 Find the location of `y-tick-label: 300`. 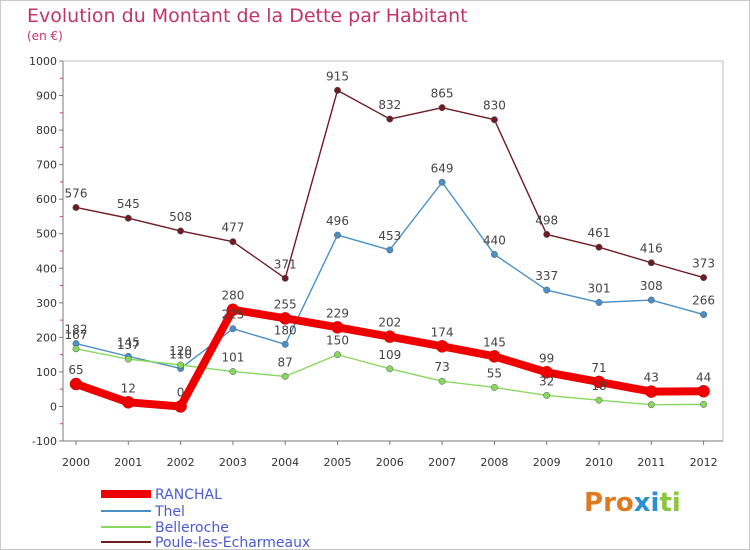

y-tick-label: 300 is located at coordinates (46, 303).